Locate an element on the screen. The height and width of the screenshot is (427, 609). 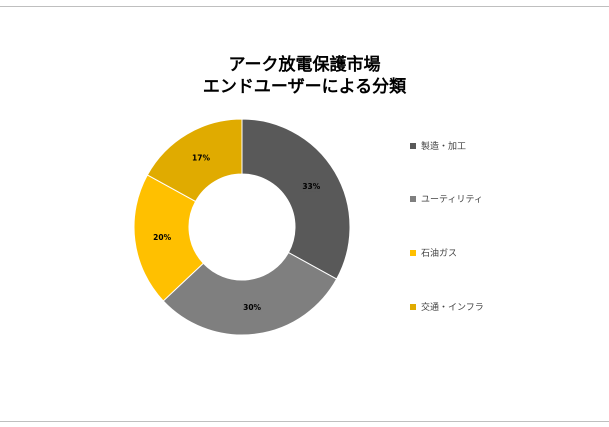
data-label-manufacturing: 33% is located at coordinates (311, 186).